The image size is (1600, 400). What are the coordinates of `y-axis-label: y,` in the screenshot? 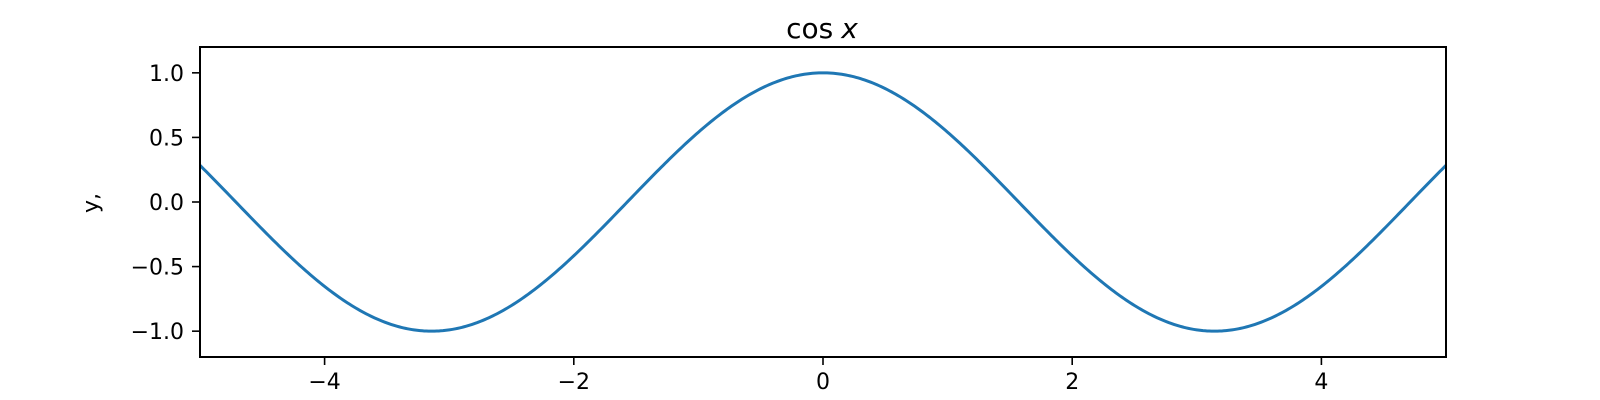 It's located at (91, 203).